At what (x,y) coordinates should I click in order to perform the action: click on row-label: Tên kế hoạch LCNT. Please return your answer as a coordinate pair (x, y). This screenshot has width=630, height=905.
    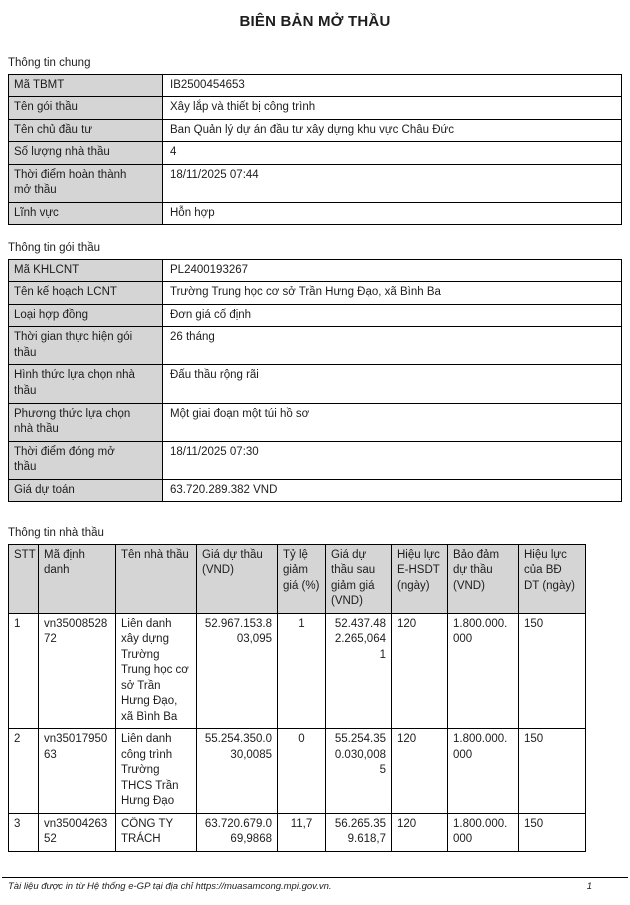
    Looking at the image, I should click on (85, 293).